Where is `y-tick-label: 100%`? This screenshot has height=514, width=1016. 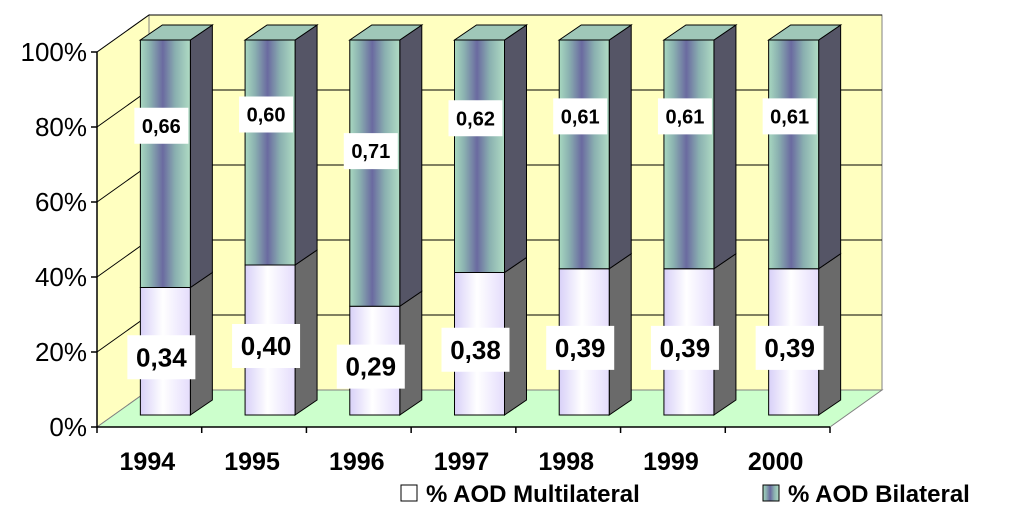
y-tick-label: 100% is located at coordinates (54, 52).